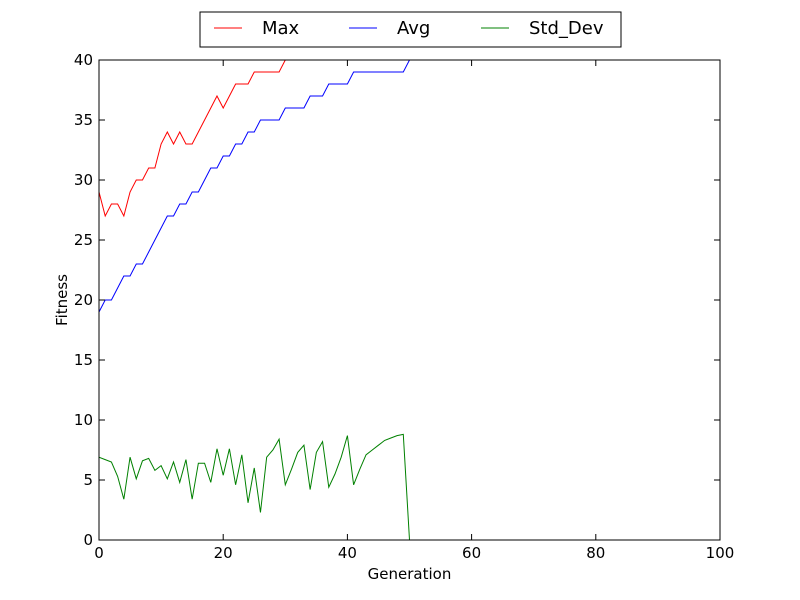 The image size is (800, 600). What do you see at coordinates (83, 240) in the screenshot?
I see `y-tick-label: 25` at bounding box center [83, 240].